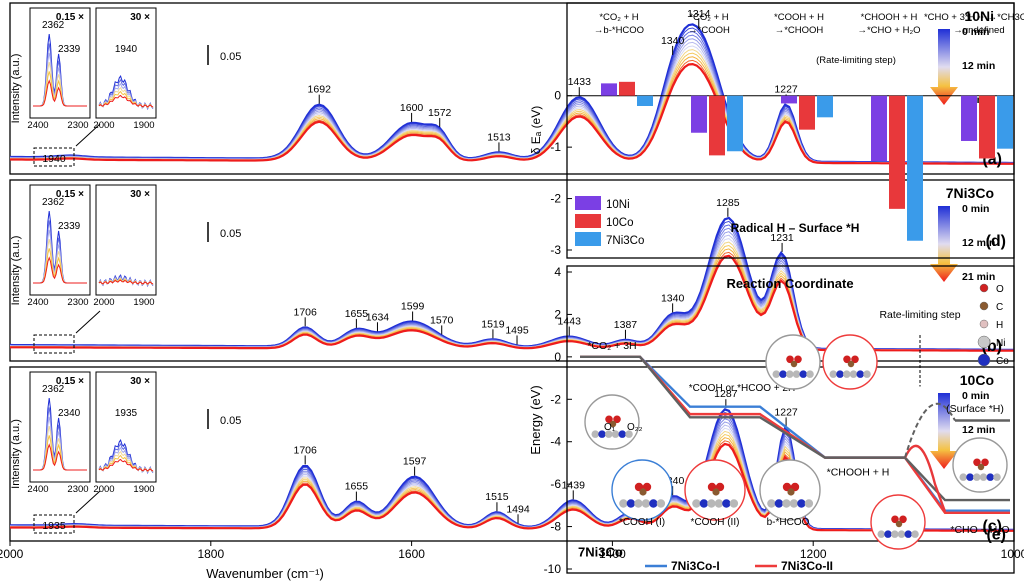 This screenshot has height=584, width=1024. Describe the element at coordinates (320, 90) in the screenshot. I see `peak-label: 1692` at that location.